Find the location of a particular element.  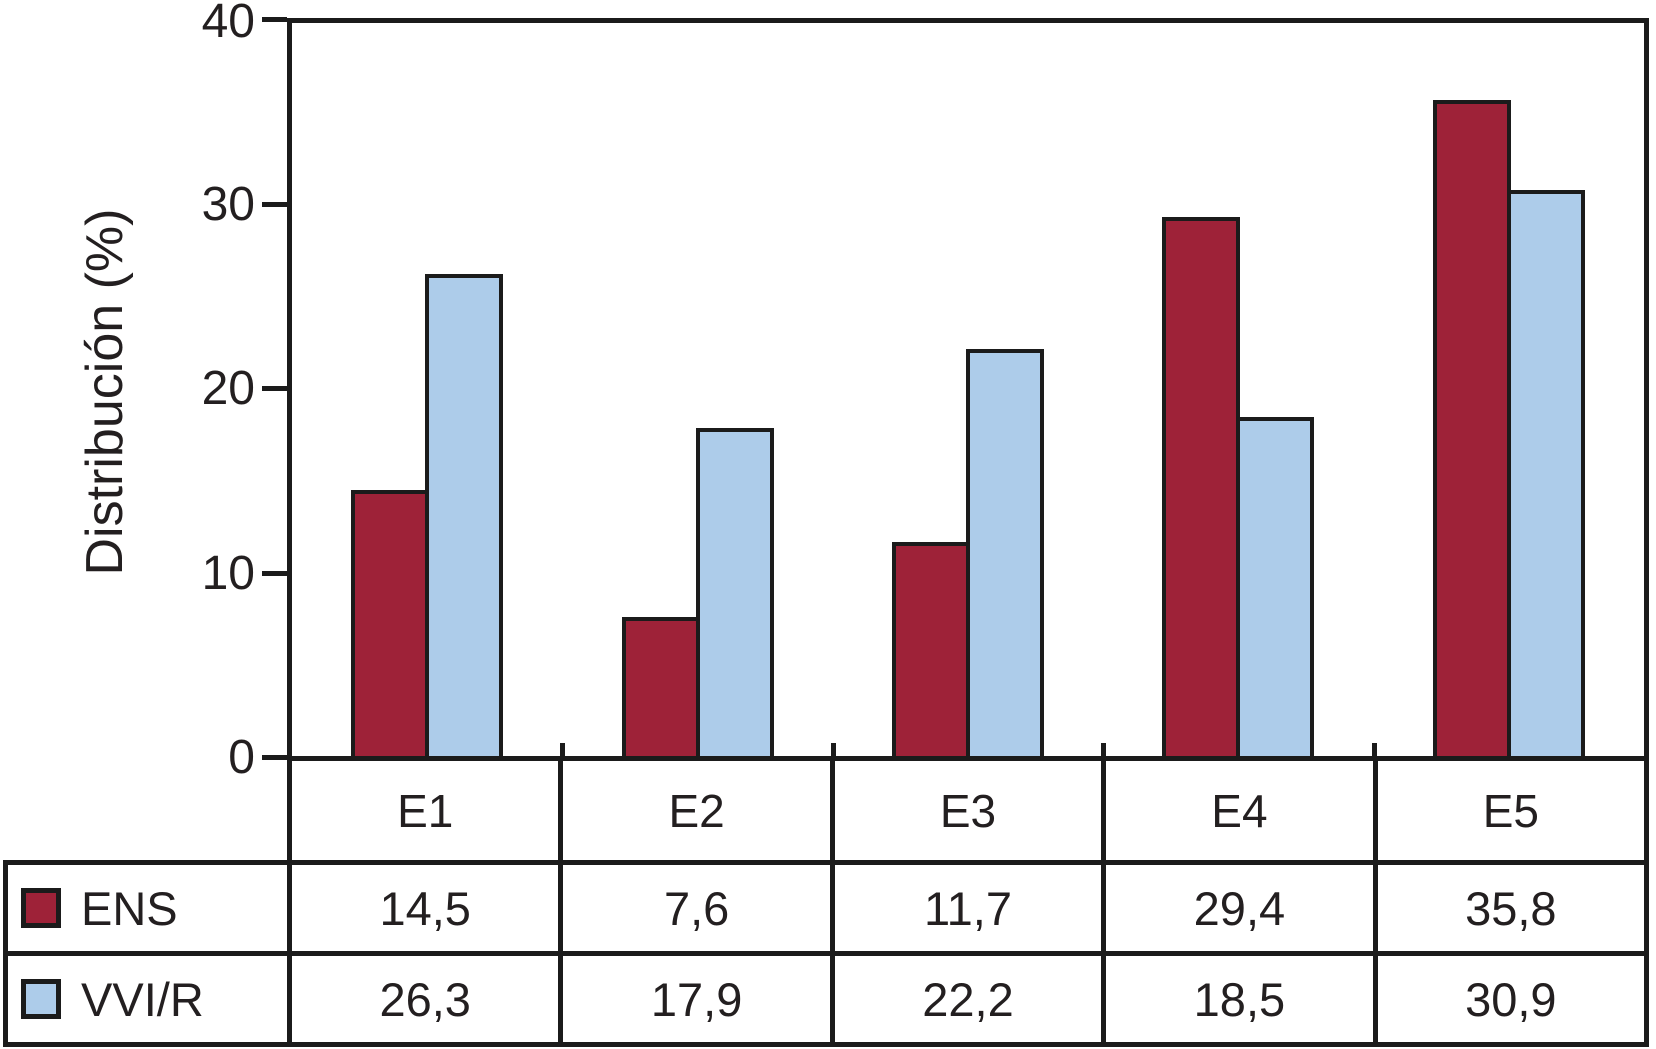

bar-group-e5 is located at coordinates (1509, 389).